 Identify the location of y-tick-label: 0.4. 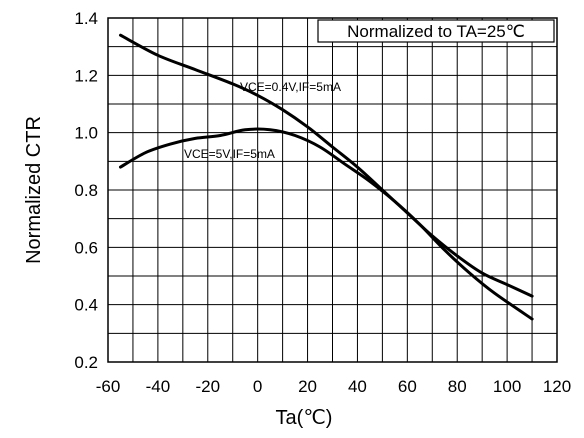
(86, 305).